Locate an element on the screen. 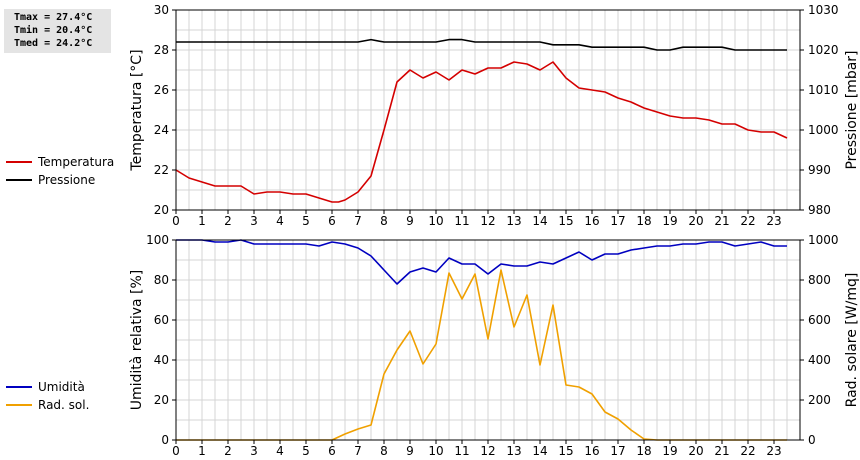 The height and width of the screenshot is (460, 860). legend-top: Temperatura Pressione is located at coordinates (60, 171).